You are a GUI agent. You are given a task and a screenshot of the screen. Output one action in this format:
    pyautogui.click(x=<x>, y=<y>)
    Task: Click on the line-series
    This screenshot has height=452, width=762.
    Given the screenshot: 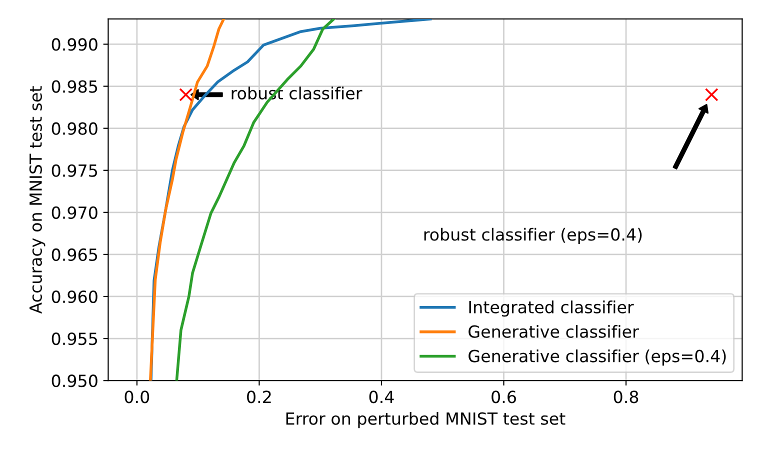 What is the action you would take?
    pyautogui.click(x=187, y=199)
    